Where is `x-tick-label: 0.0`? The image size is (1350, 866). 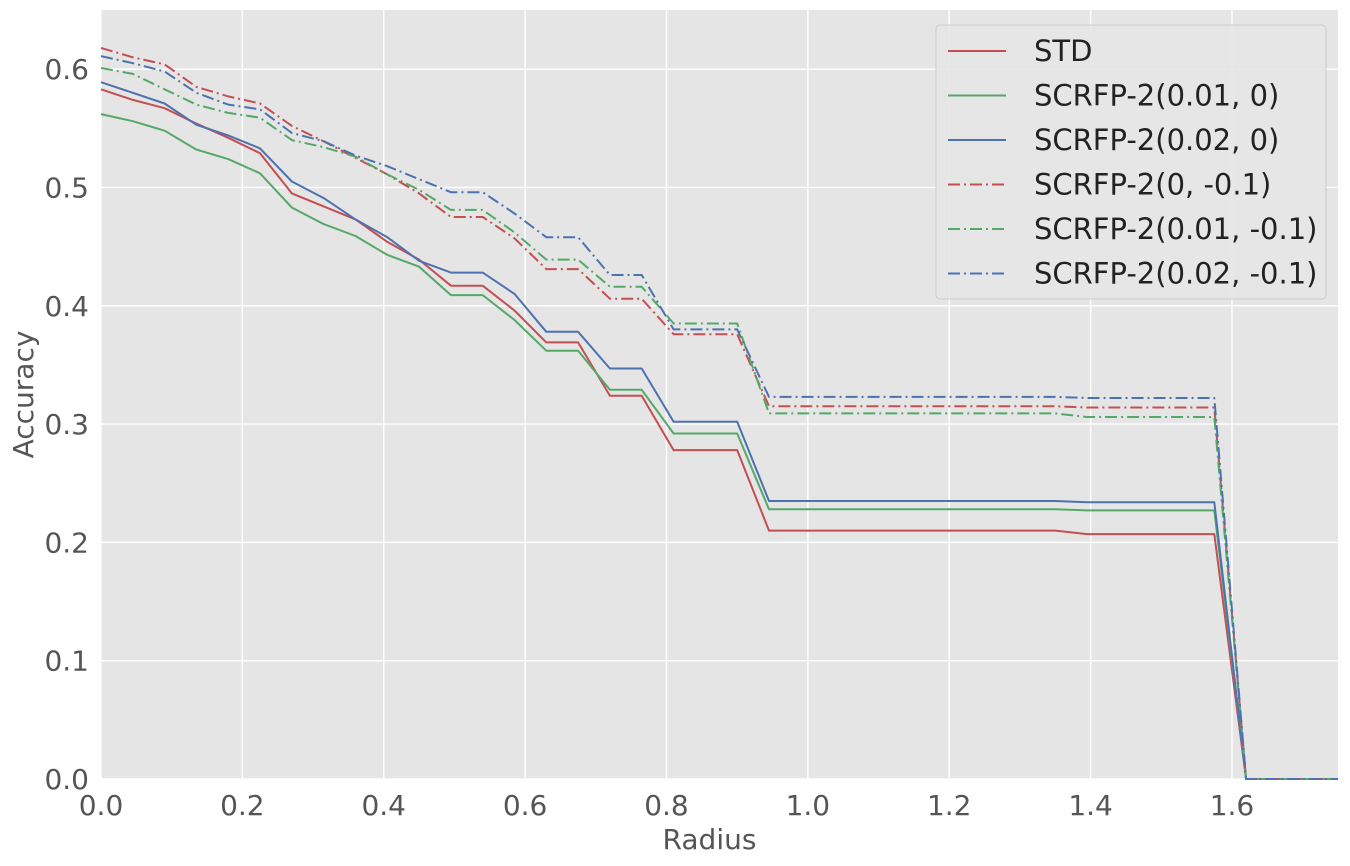
x-tick-label: 0.0 is located at coordinates (101, 805).